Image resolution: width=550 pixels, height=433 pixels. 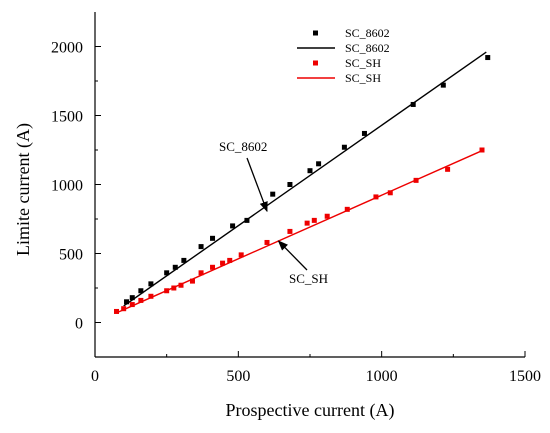 What do you see at coordinates (308, 278) in the screenshot?
I see `annotation-label: SC_SH` at bounding box center [308, 278].